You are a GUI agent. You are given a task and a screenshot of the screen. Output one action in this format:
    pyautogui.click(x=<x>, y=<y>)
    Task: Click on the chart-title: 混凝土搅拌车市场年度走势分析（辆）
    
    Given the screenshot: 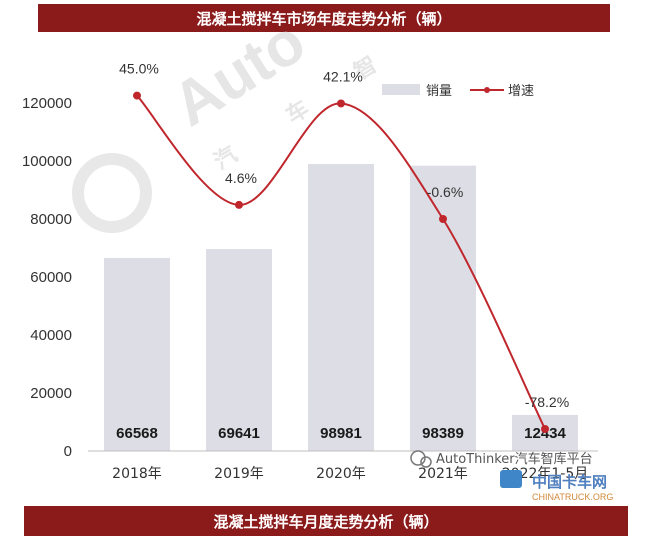 What is the action you would take?
    pyautogui.click(x=324, y=18)
    